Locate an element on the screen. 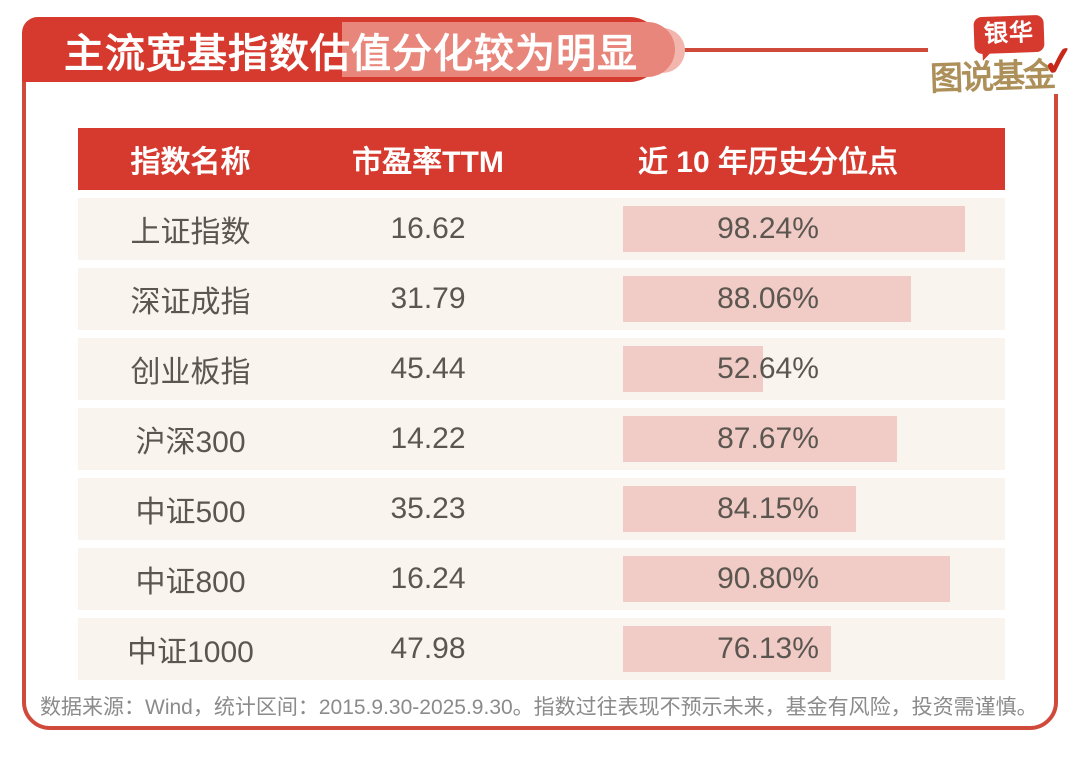  percentile-bar-track: 90.80% is located at coordinates (814, 579).